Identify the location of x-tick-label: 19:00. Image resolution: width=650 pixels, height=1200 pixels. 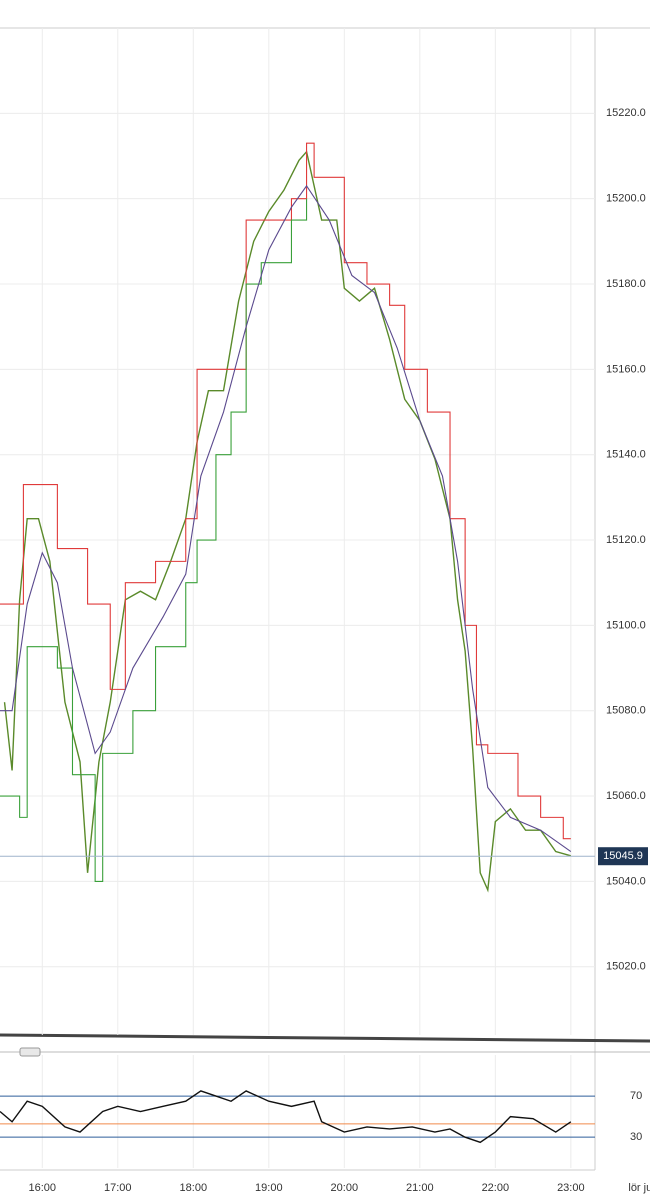
(269, 1188).